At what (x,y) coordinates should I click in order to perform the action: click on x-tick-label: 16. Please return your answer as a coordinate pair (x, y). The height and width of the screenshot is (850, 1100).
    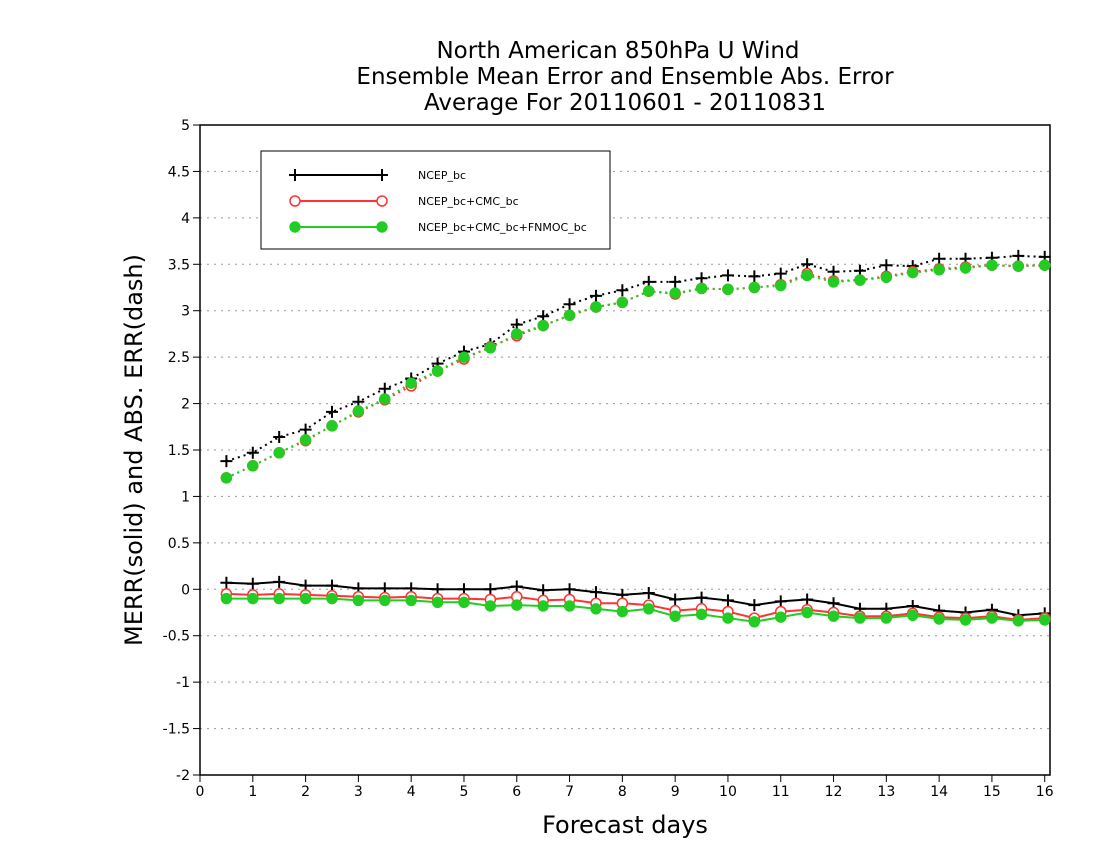
    Looking at the image, I should click on (1045, 792).